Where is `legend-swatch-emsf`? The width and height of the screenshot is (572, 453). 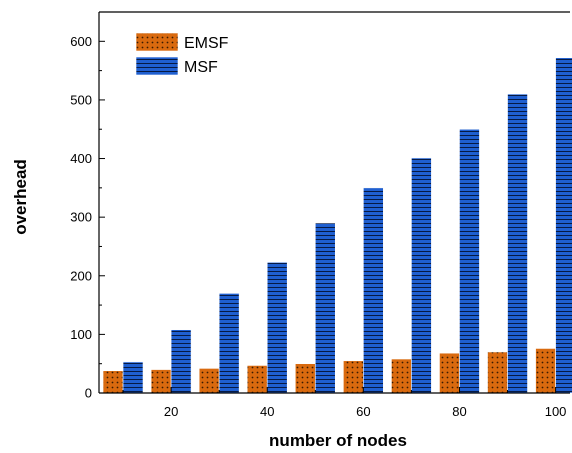
legend-swatch-emsf is located at coordinates (157, 42).